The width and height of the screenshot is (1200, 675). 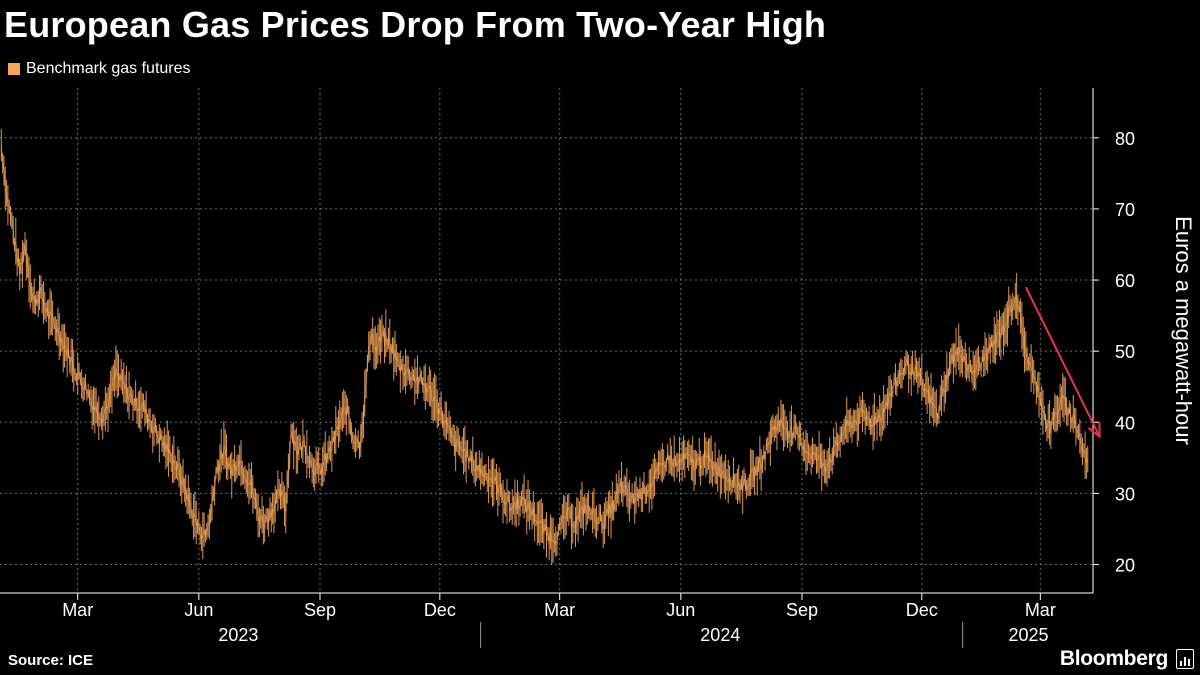 I want to click on chart-icon, so click(x=1185, y=659).